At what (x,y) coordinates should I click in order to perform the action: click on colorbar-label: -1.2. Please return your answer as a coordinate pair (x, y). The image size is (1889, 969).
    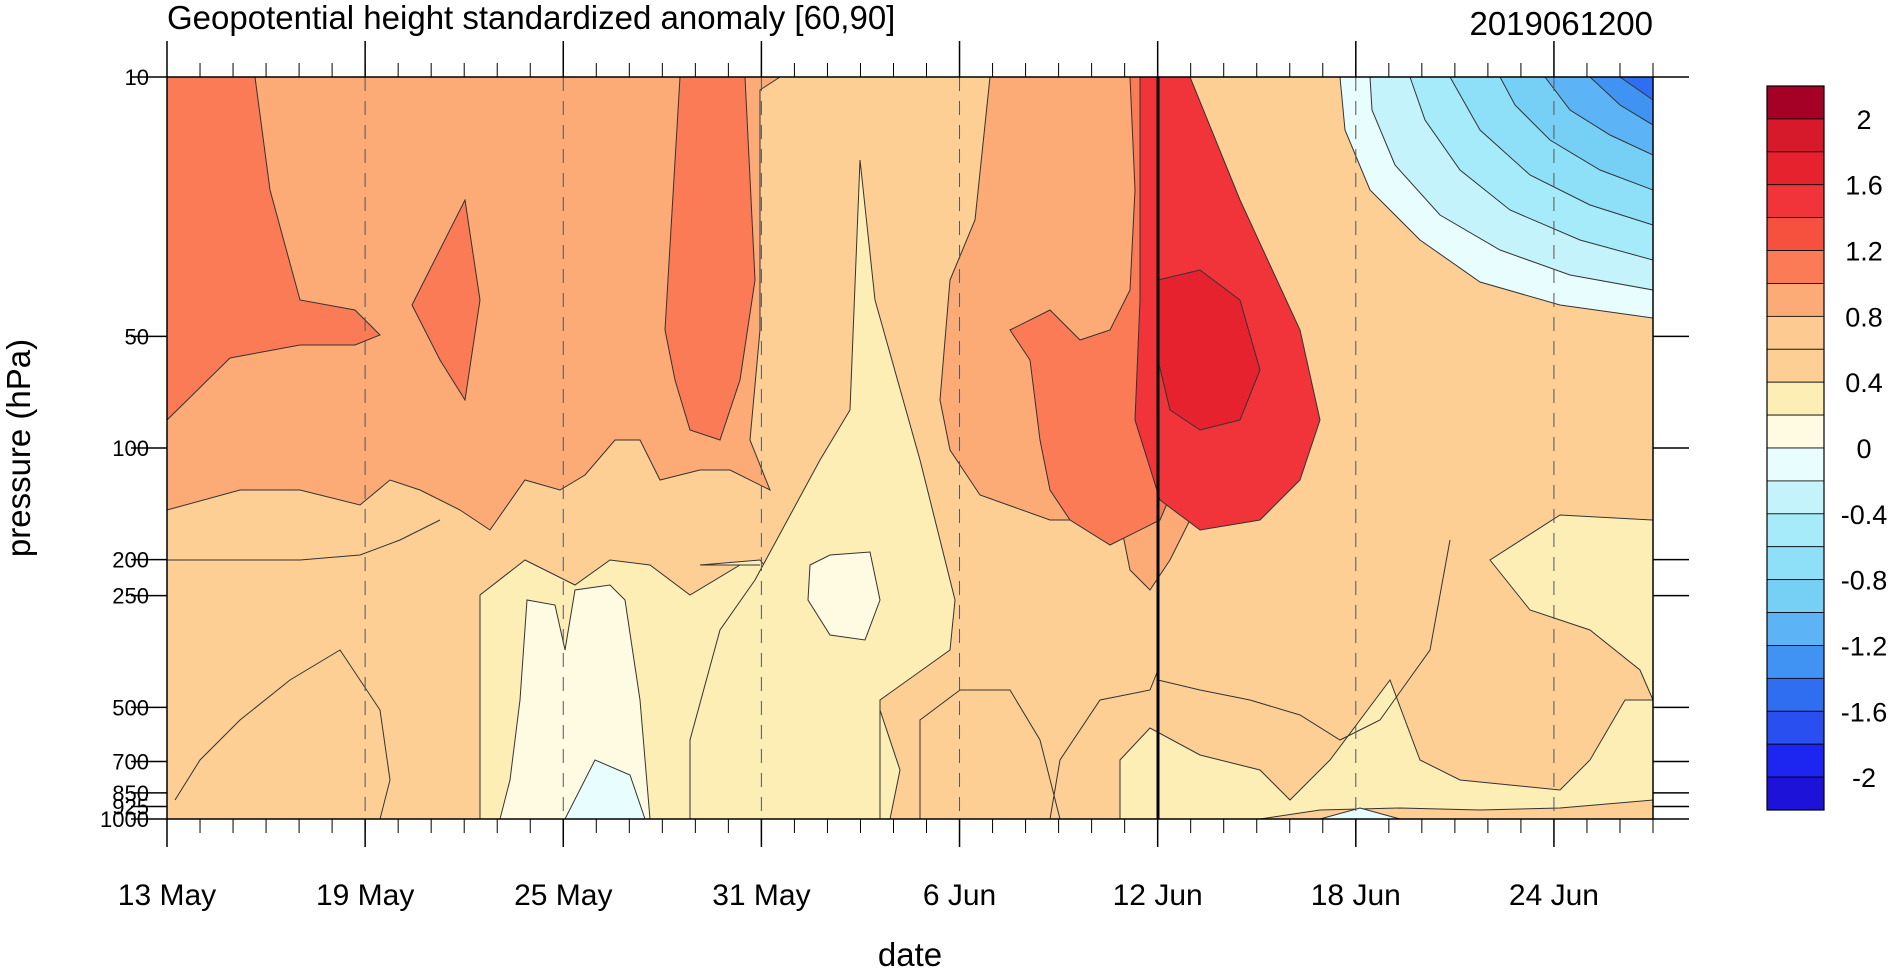
    Looking at the image, I should click on (1864, 646).